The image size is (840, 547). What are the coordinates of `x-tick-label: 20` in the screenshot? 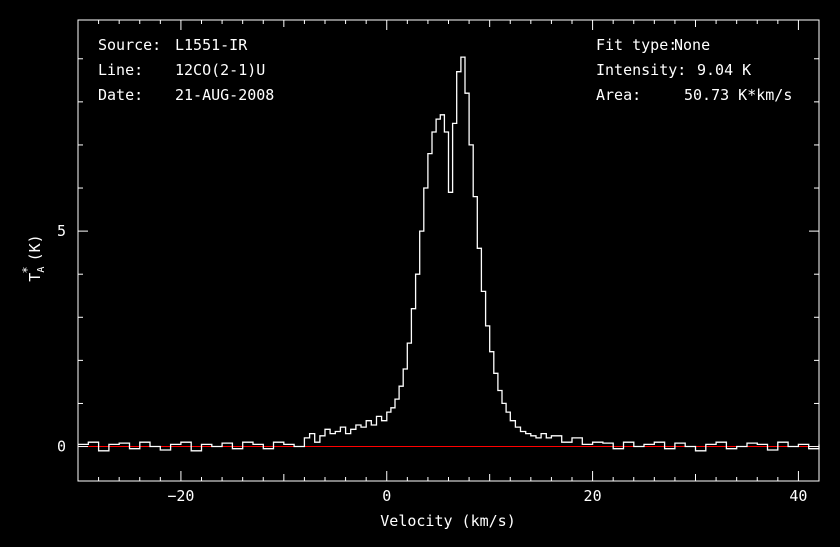 It's located at (593, 496).